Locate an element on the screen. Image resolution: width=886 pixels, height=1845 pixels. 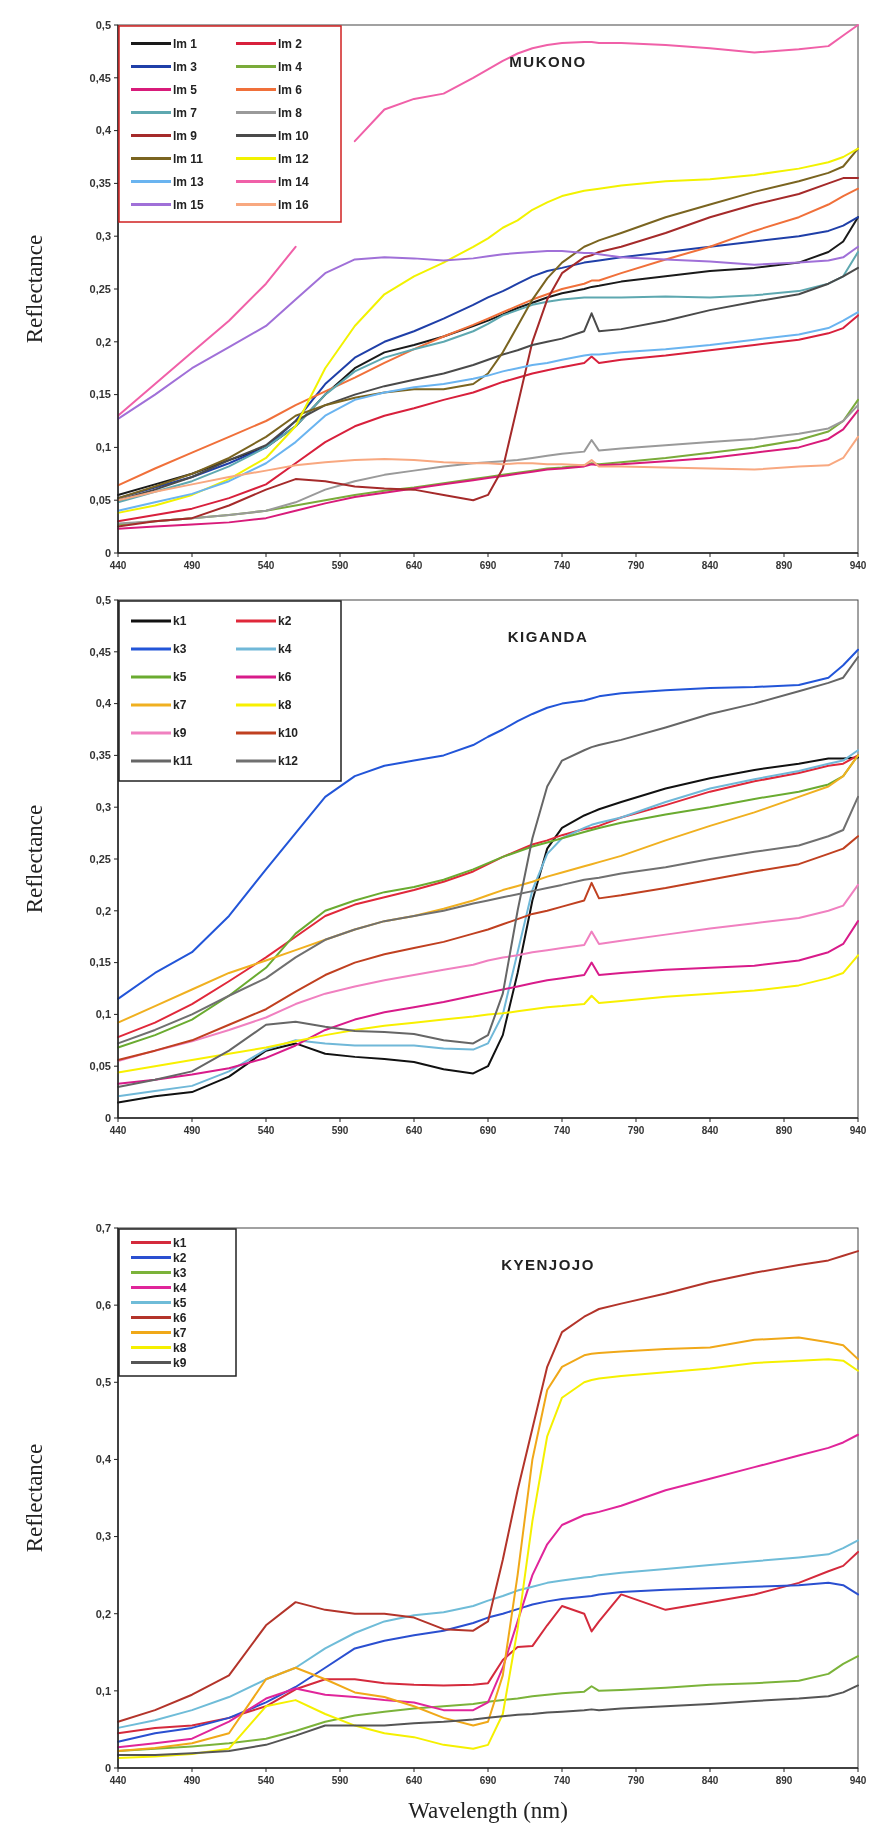
text: KIGANDA is located at coordinates (548, 636).